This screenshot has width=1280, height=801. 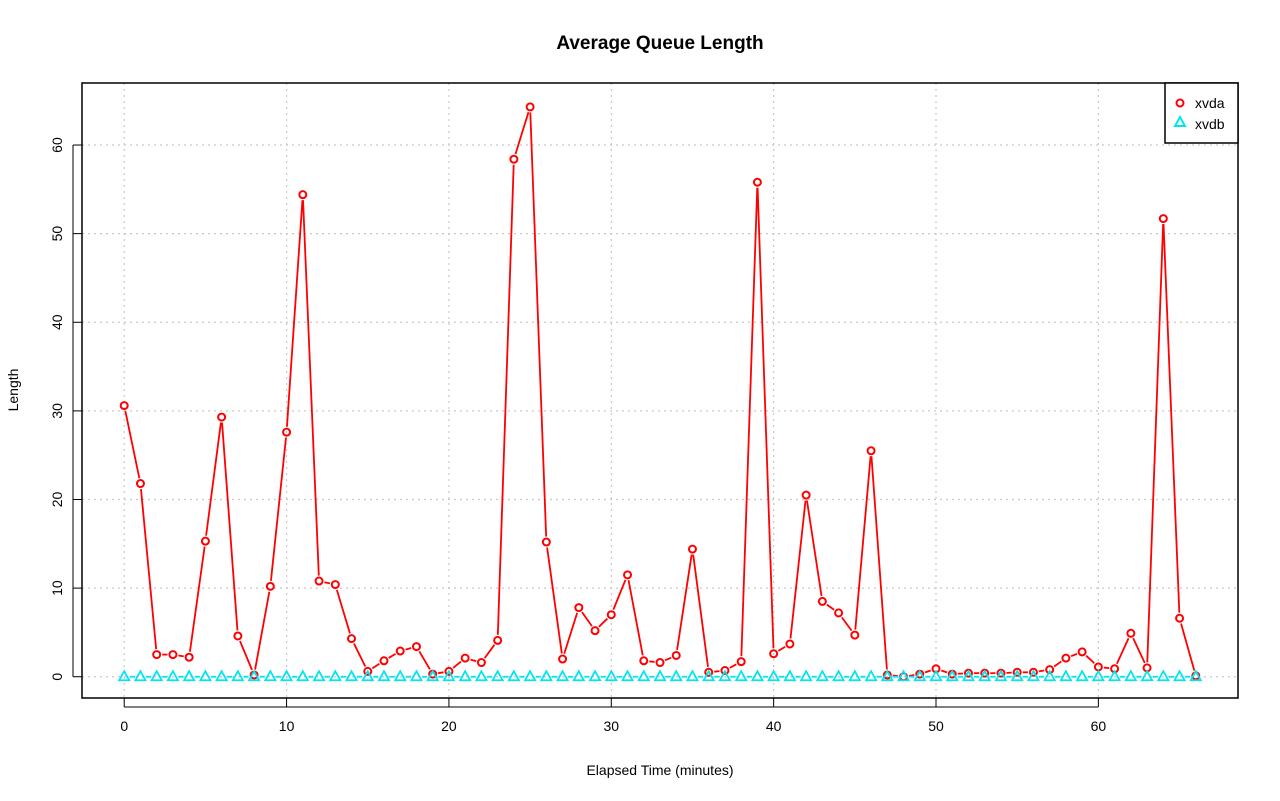 I want to click on legend-label-xvdb: xvdb, so click(x=1210, y=124).